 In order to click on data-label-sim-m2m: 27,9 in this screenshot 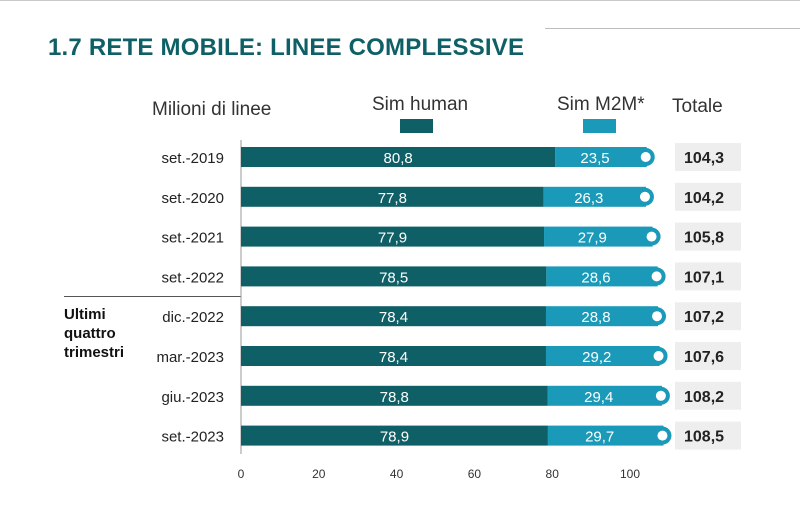, I will do `click(592, 238)`.